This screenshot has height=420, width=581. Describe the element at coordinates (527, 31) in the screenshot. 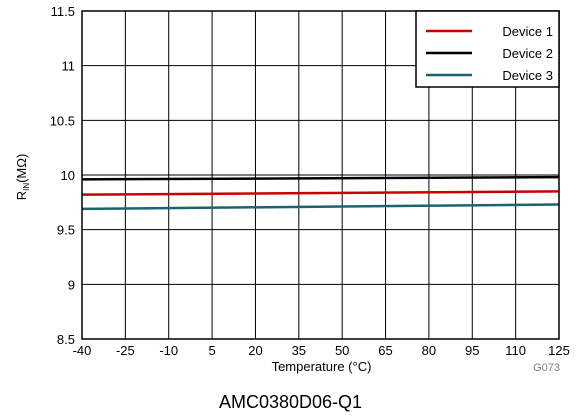

I see `legend-label: Device 1` at that location.